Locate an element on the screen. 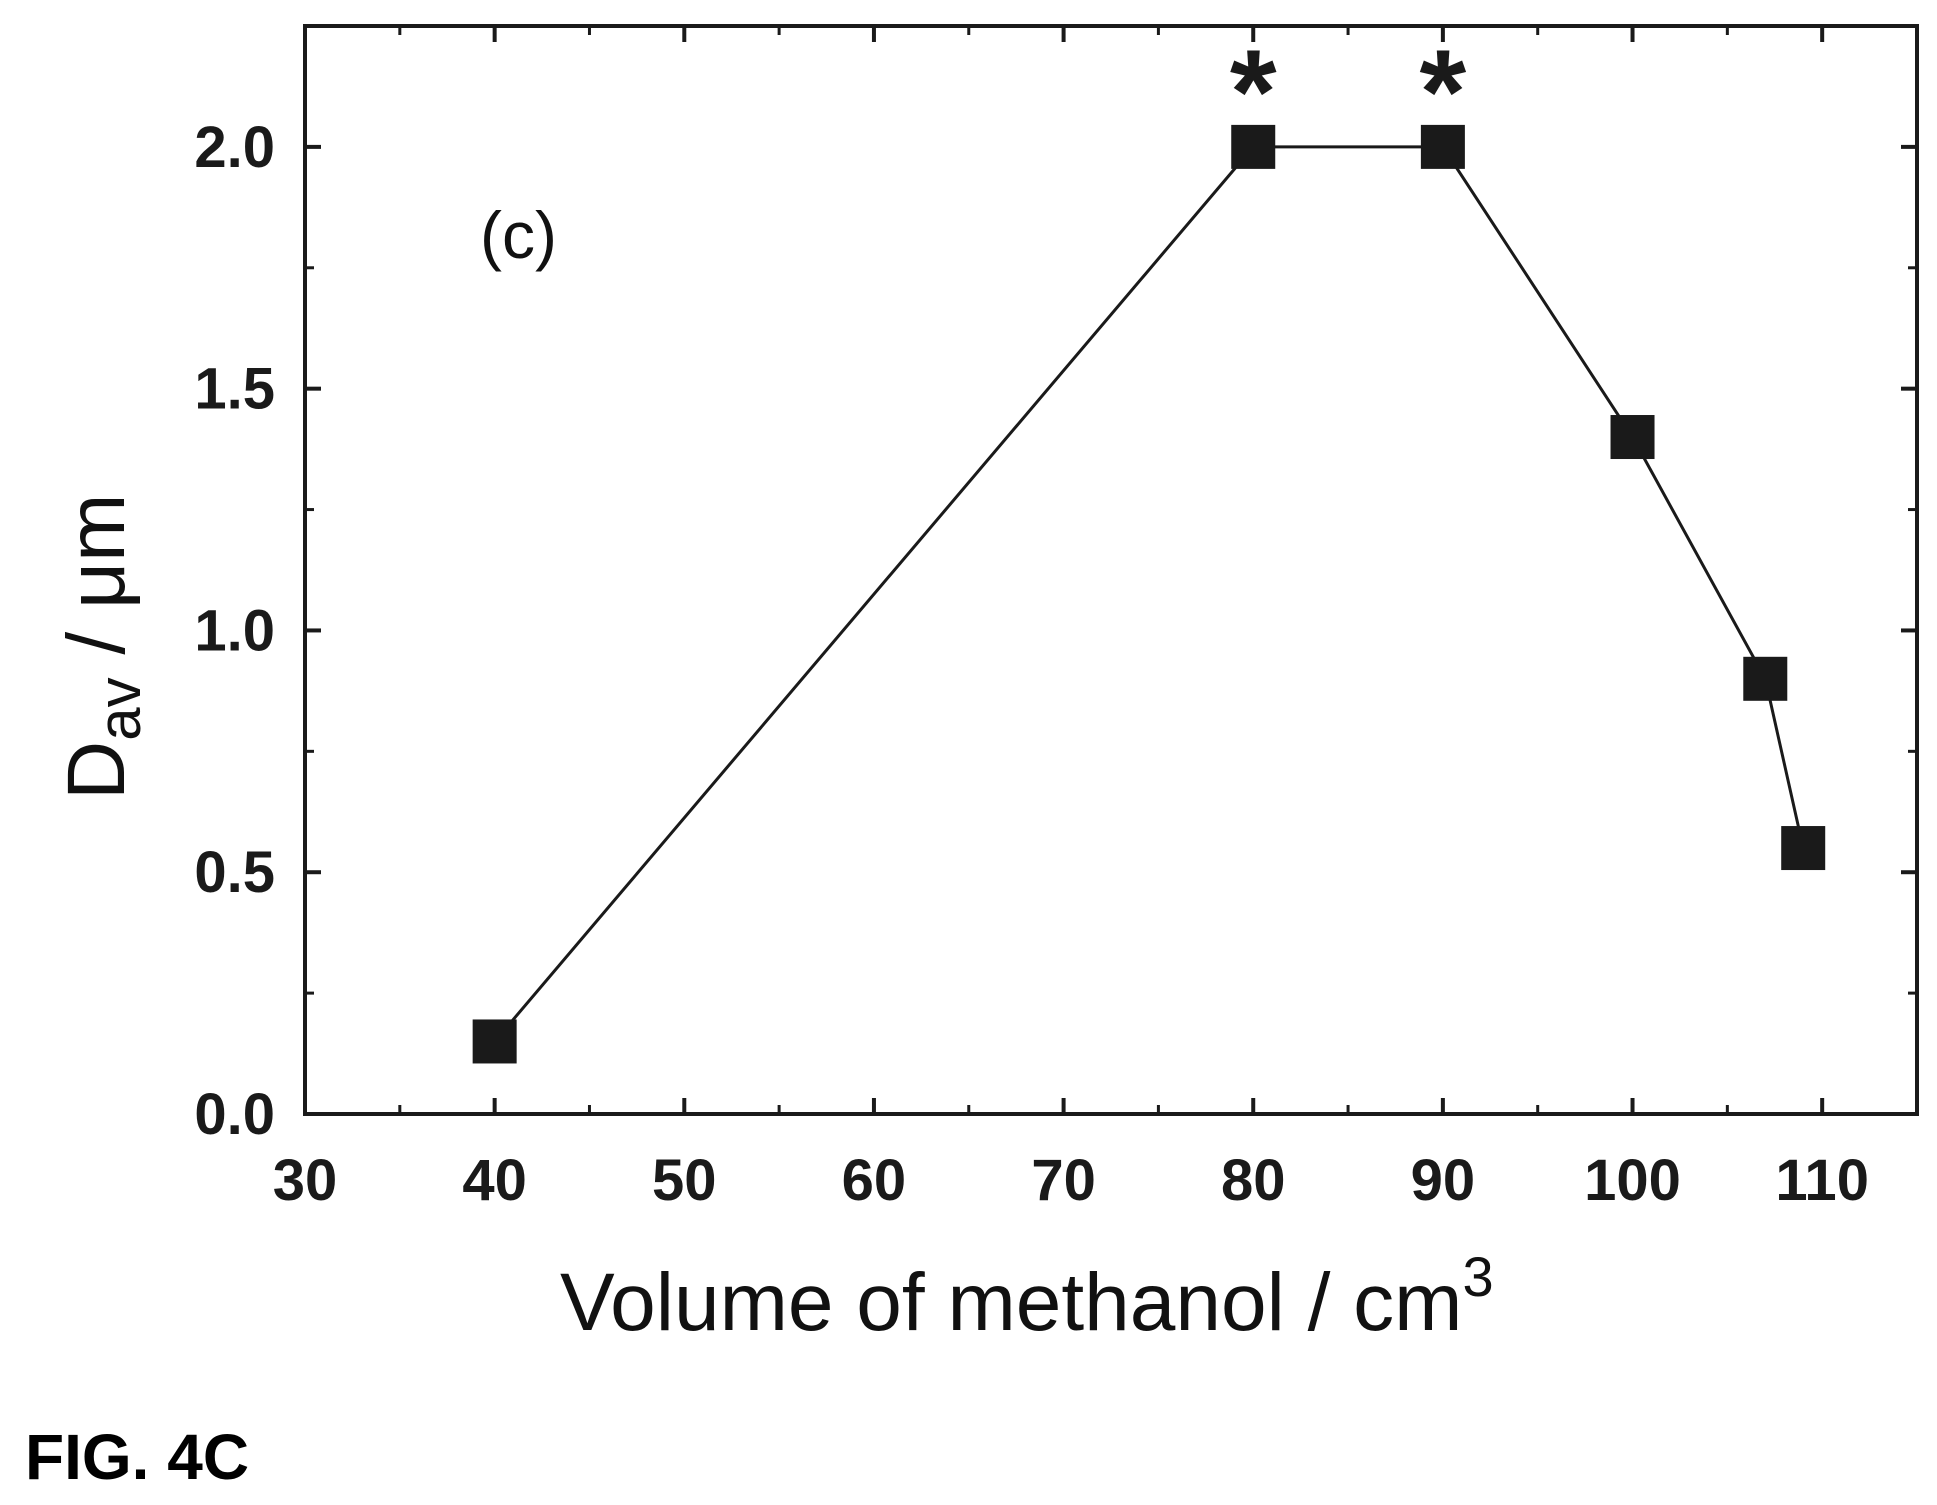  y-axis-title-rest: / μm is located at coordinates (96, 586).